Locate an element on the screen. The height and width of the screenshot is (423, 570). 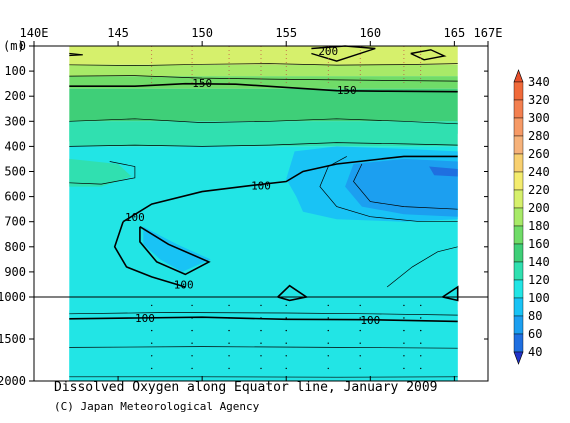
colorbar-label: 280 is located at coordinates (539, 136).